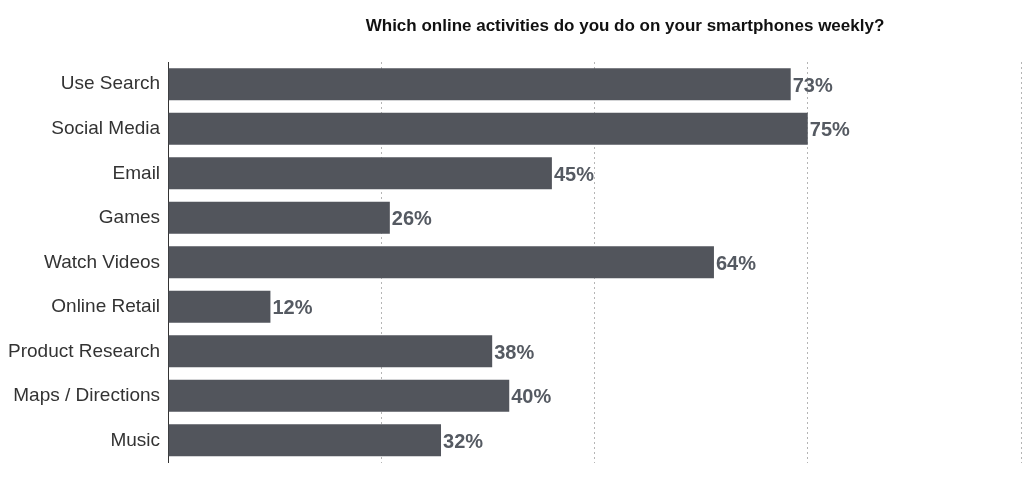  I want to click on data-label: 26%, so click(412, 218).